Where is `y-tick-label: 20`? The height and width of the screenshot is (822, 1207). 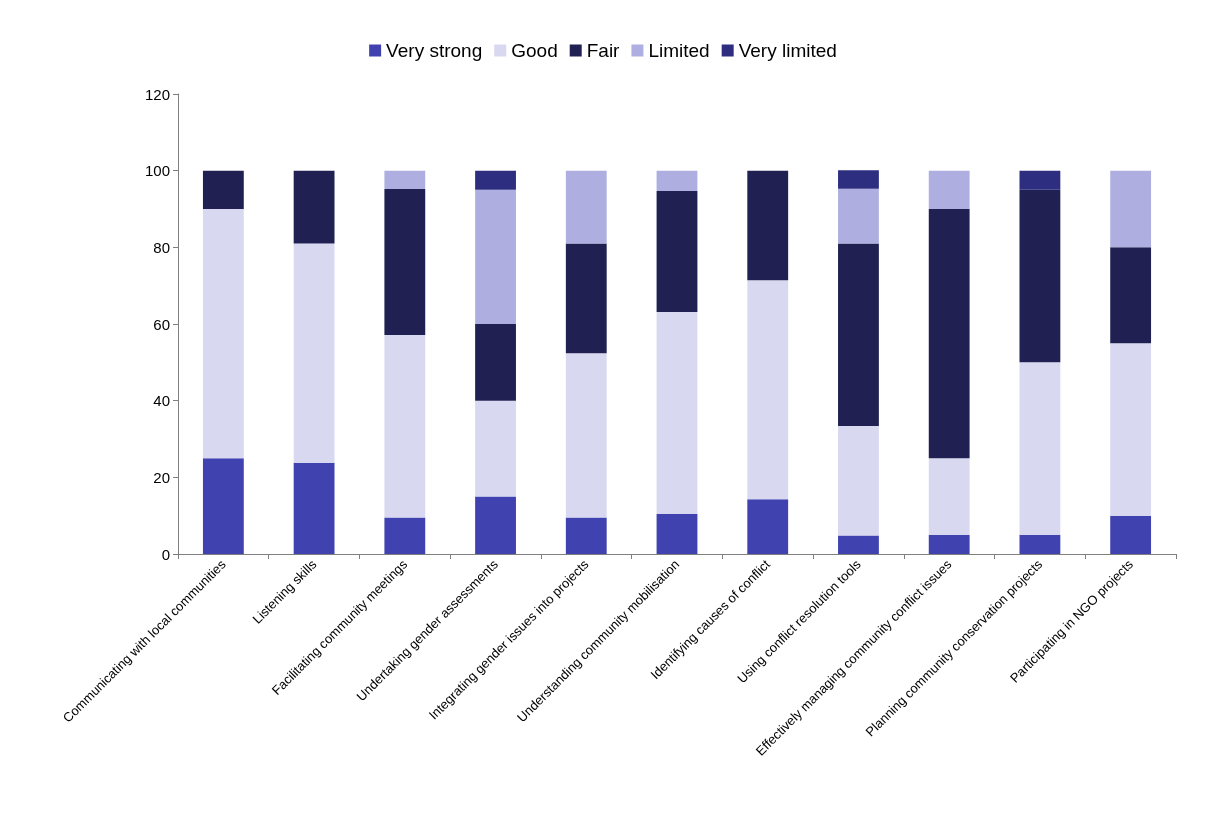
y-tick-label: 20 is located at coordinates (161, 477).